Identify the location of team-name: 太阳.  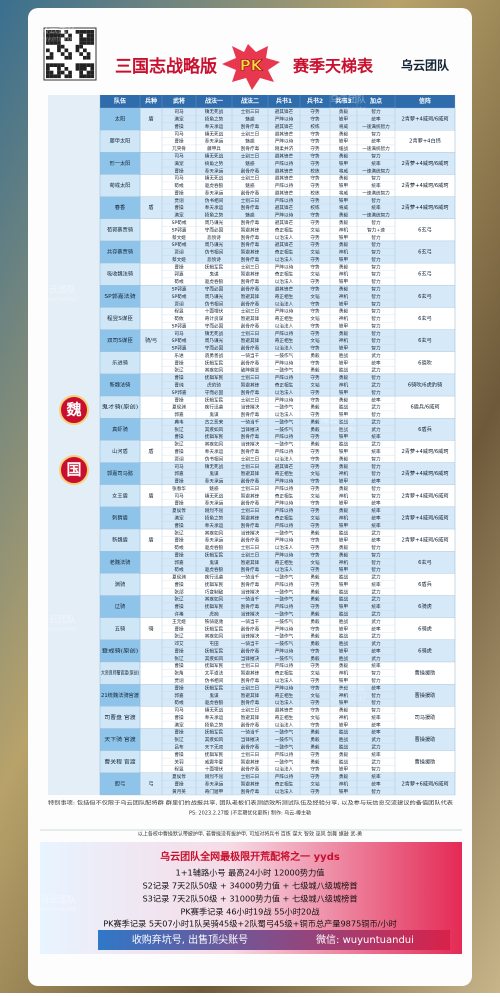
(120, 119).